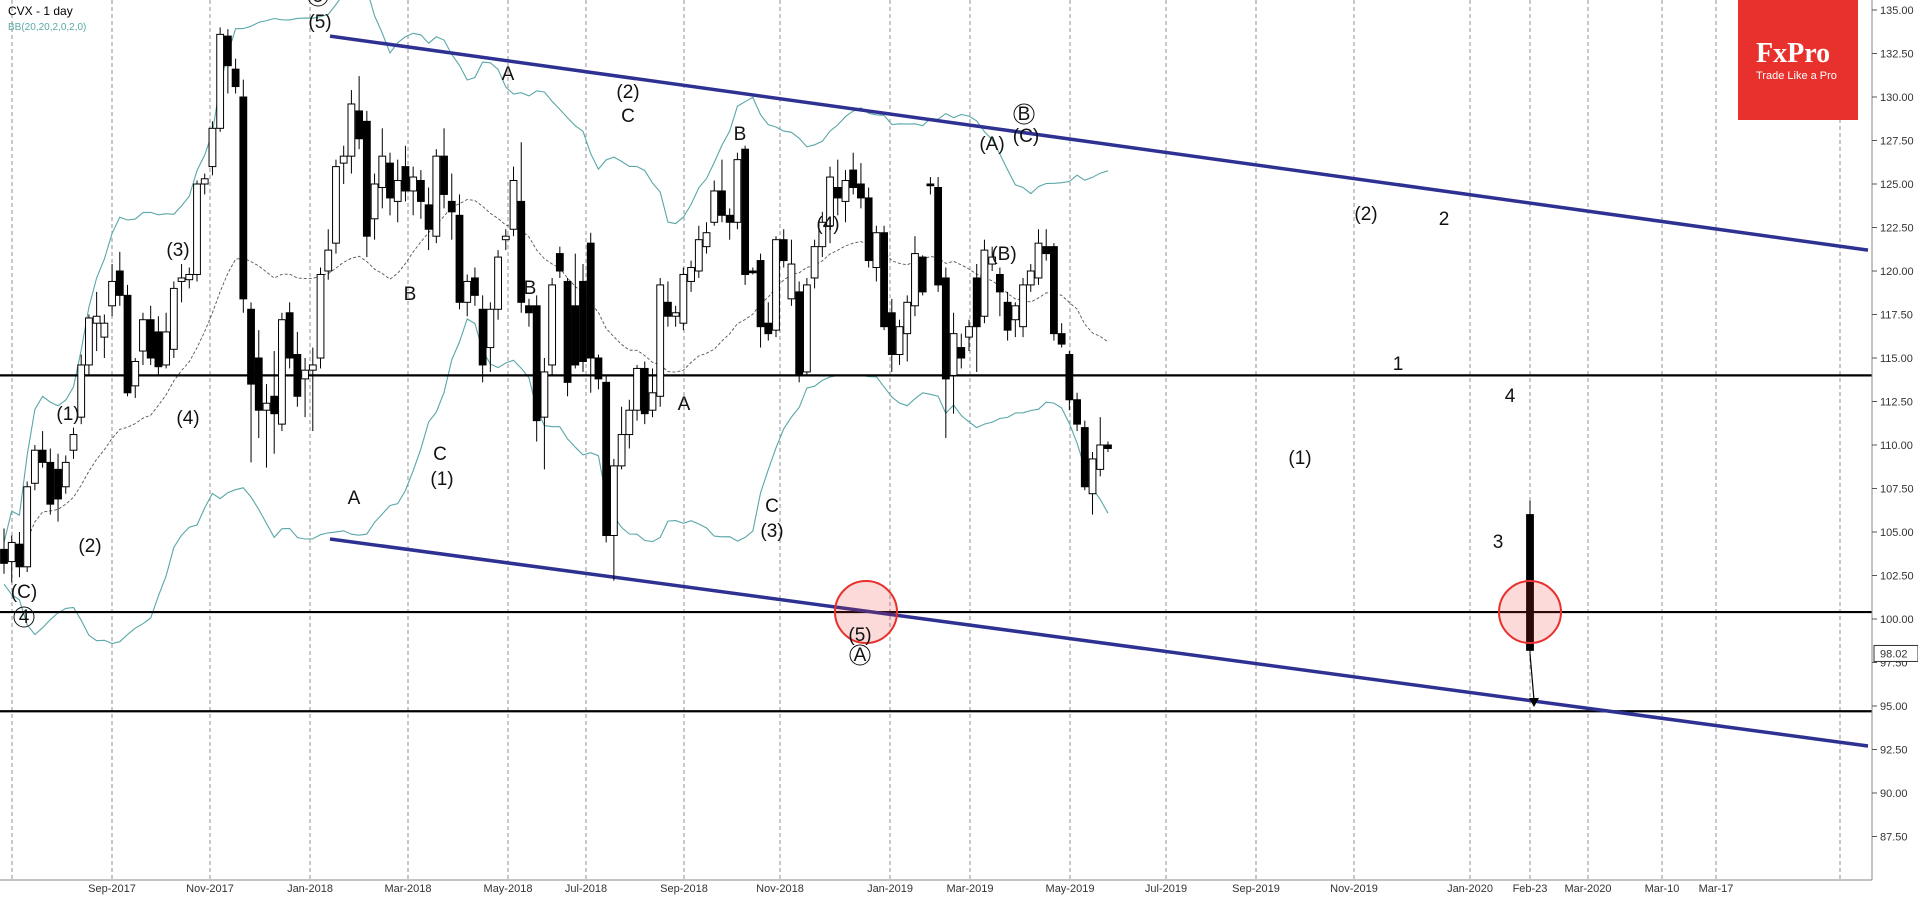 This screenshot has width=1918, height=898. I want to click on x-tick-label: Nov-2017, so click(210, 889).